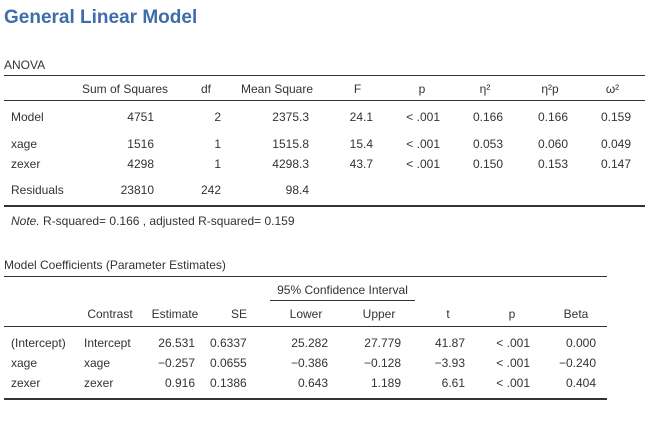 This screenshot has height=427, width=655. What do you see at coordinates (210, 190) in the screenshot?
I see `anova-cell-df: 242` at bounding box center [210, 190].